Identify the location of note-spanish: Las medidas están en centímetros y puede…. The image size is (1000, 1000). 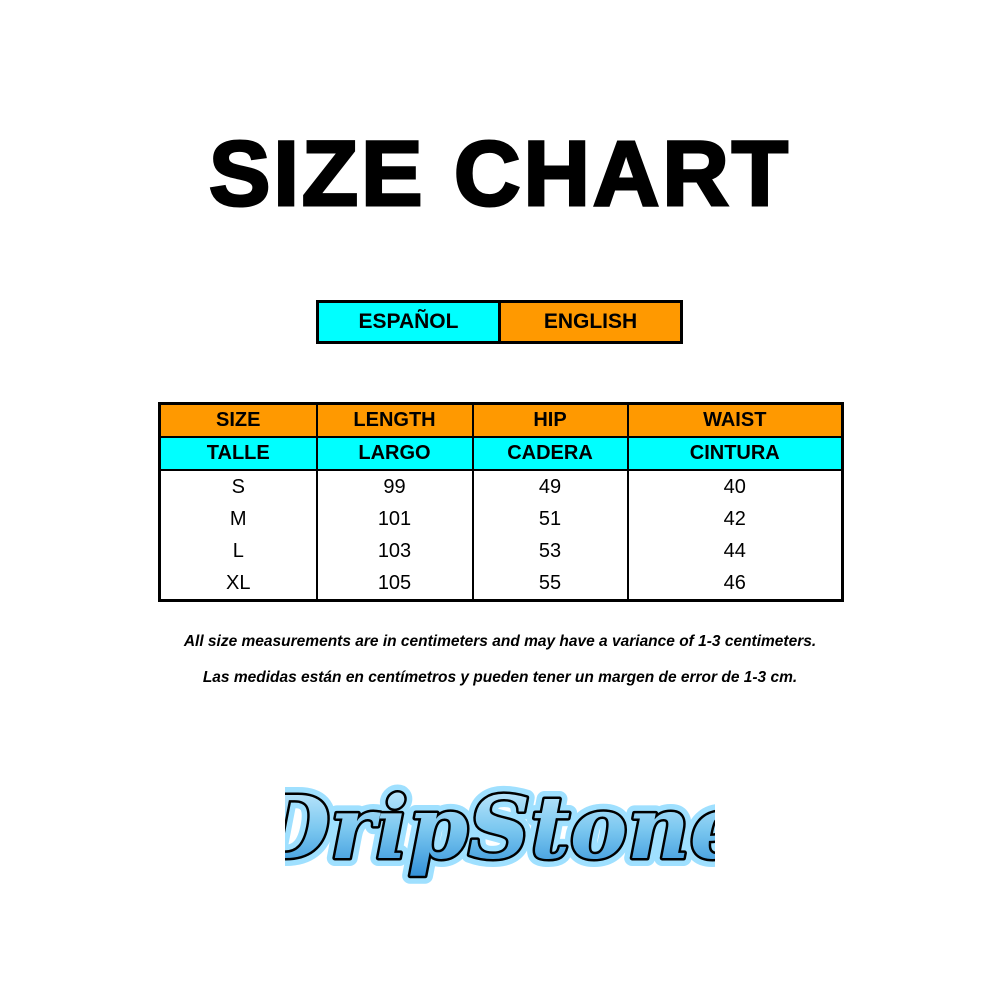
(500, 677).